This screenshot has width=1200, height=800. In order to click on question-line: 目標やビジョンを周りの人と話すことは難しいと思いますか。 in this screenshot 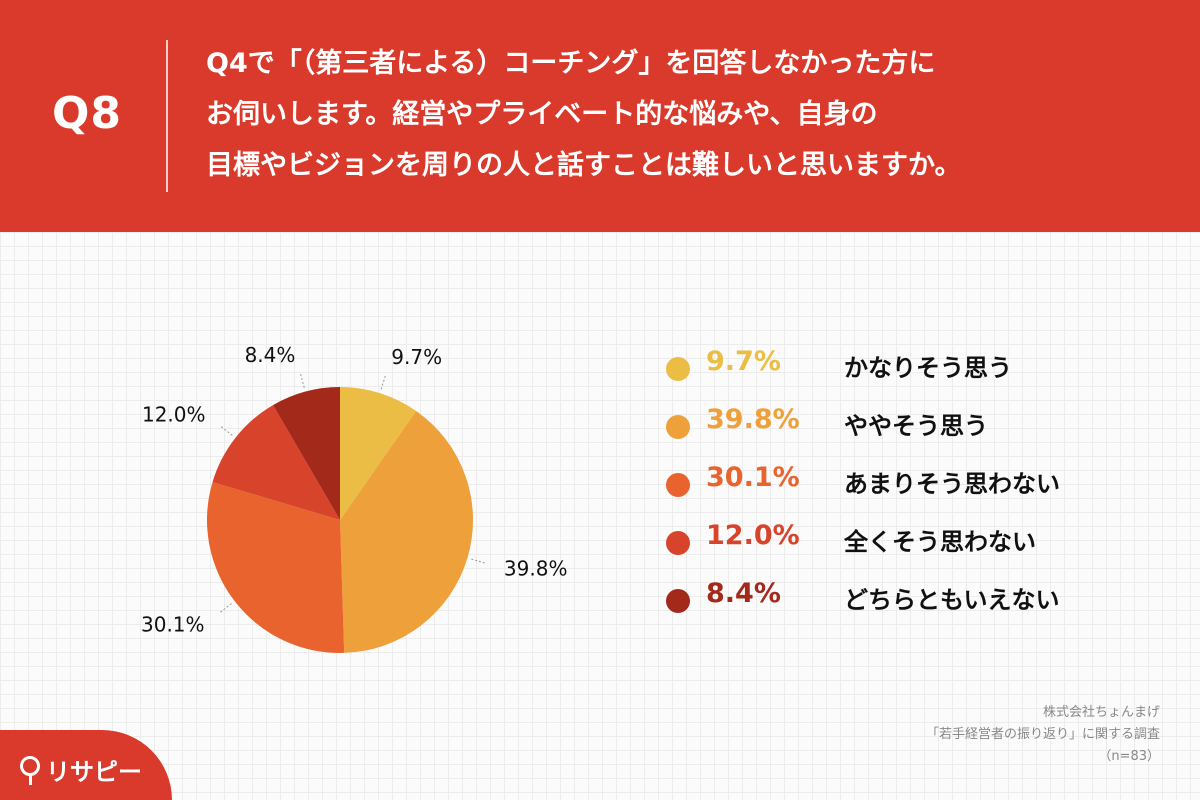, I will do `click(584, 165)`.